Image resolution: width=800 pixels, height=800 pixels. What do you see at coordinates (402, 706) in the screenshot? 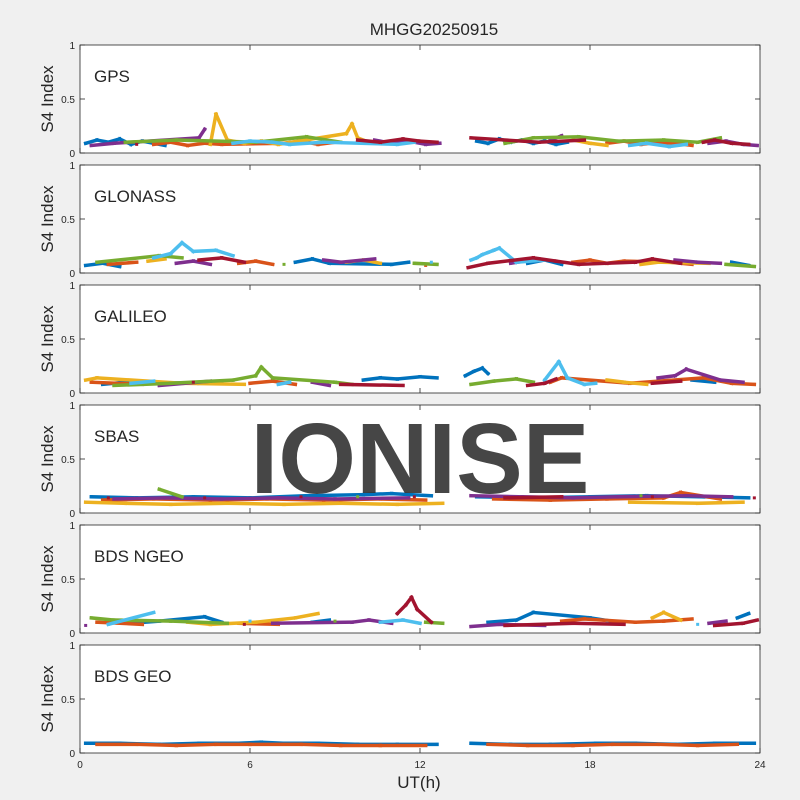
I see `panel-bds-geo: 0 0.5 1 0 6 12 18 24 BDS GEO S4 Index` at bounding box center [402, 706].